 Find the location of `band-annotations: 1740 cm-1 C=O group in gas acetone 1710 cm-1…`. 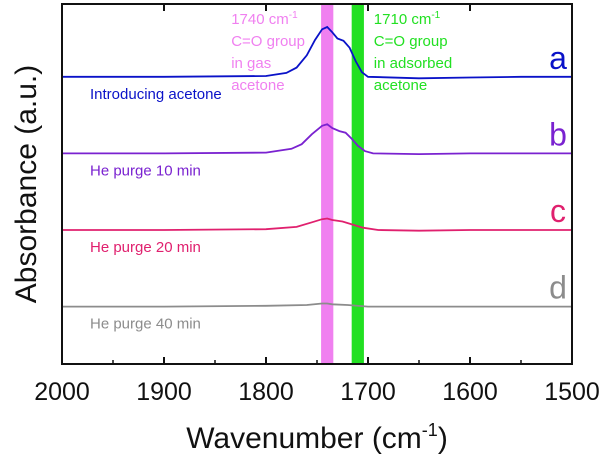

band-annotations: 1740 cm-1 C=O group in gas acetone 1710 cm-1… is located at coordinates (341, 52).